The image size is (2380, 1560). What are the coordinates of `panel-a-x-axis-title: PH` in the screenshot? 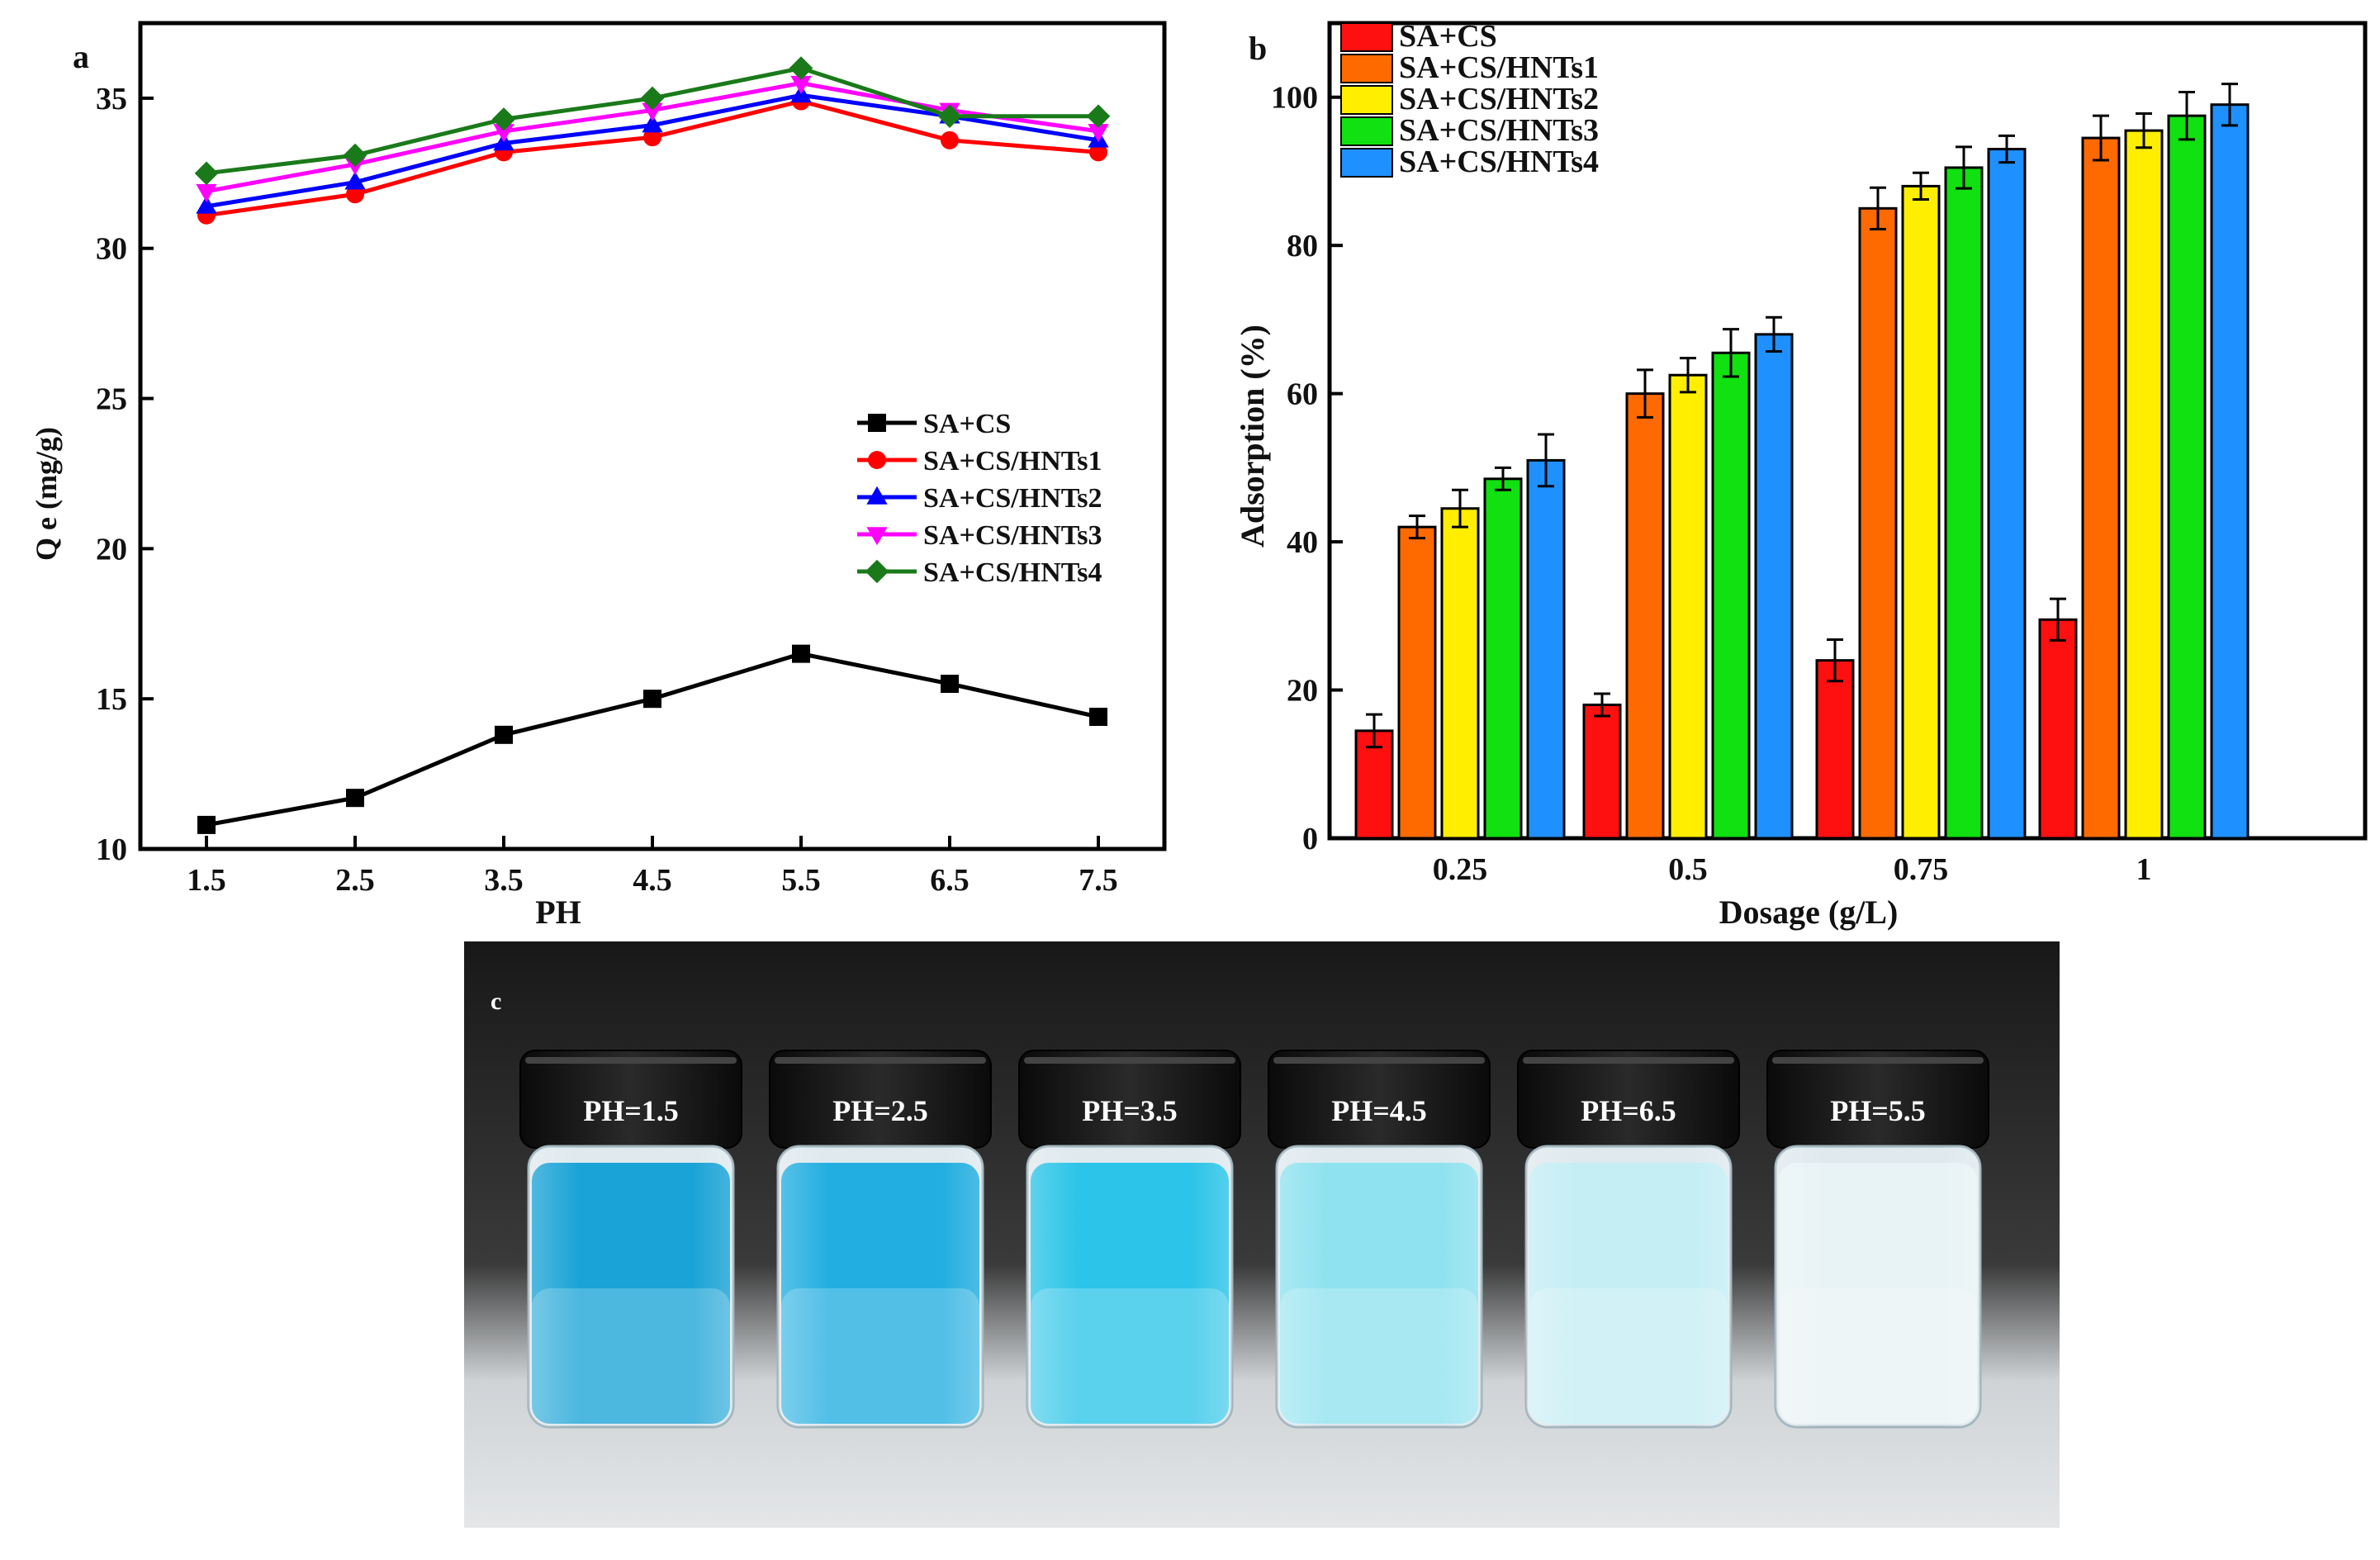 It's located at (558, 912).